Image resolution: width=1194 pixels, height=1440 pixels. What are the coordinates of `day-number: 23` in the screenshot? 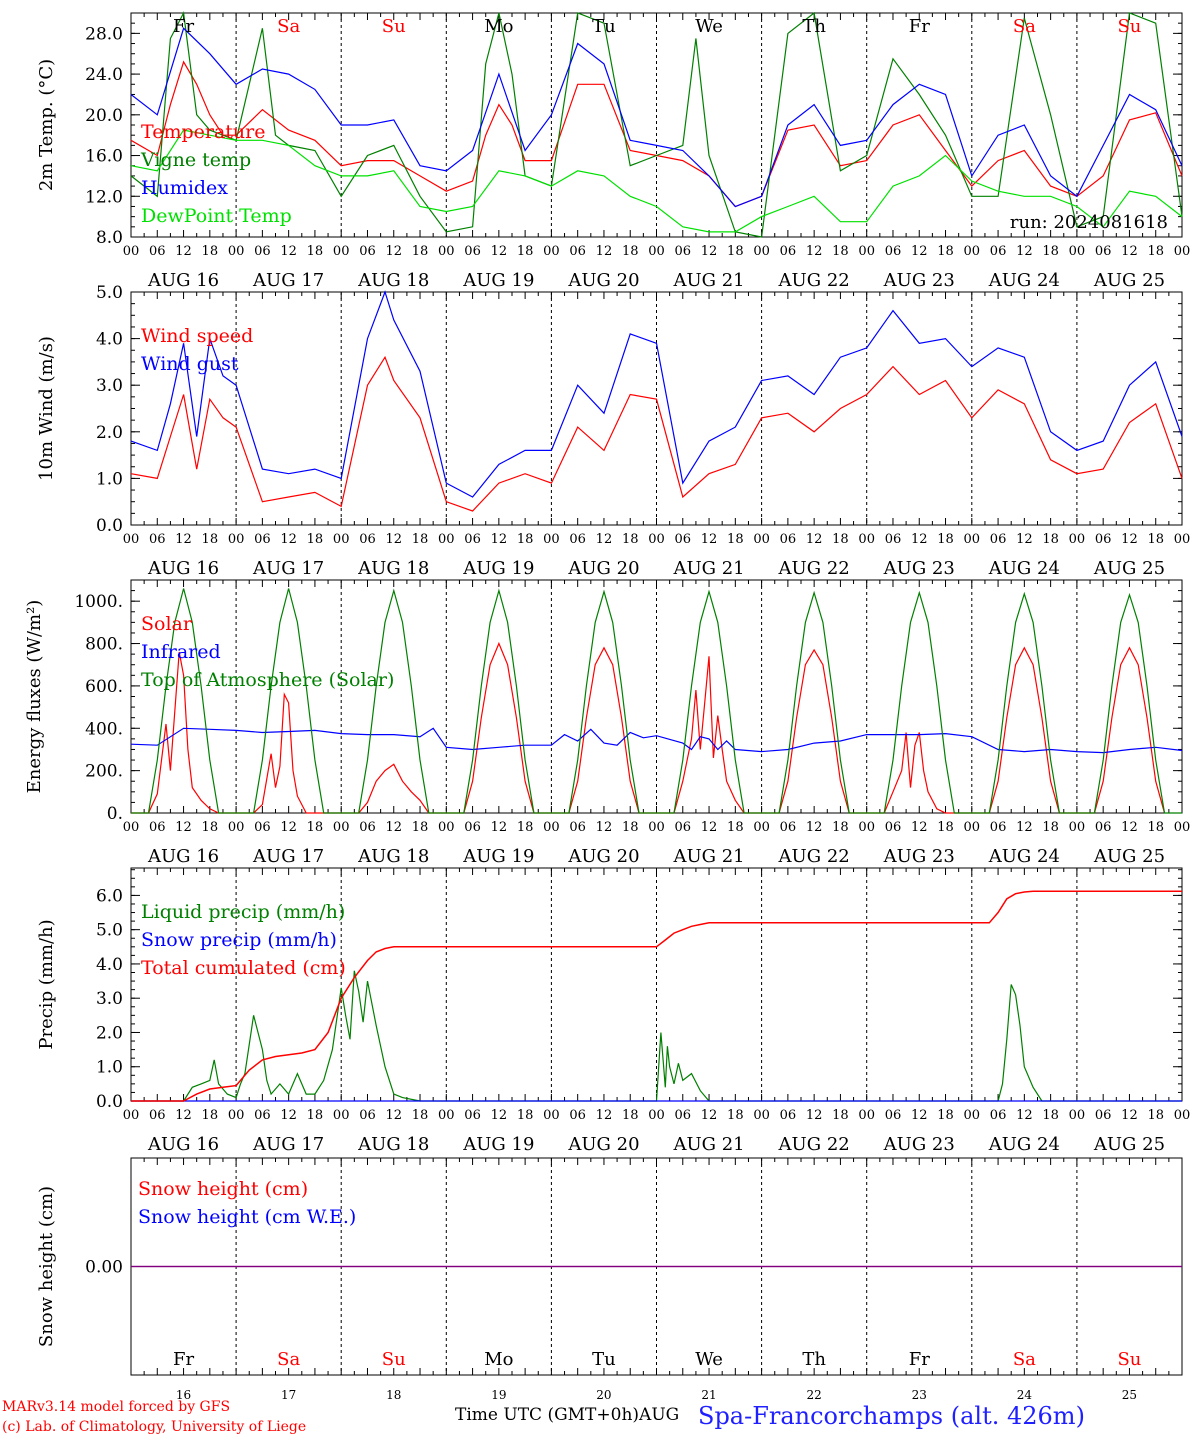 It's located at (919, 1395).